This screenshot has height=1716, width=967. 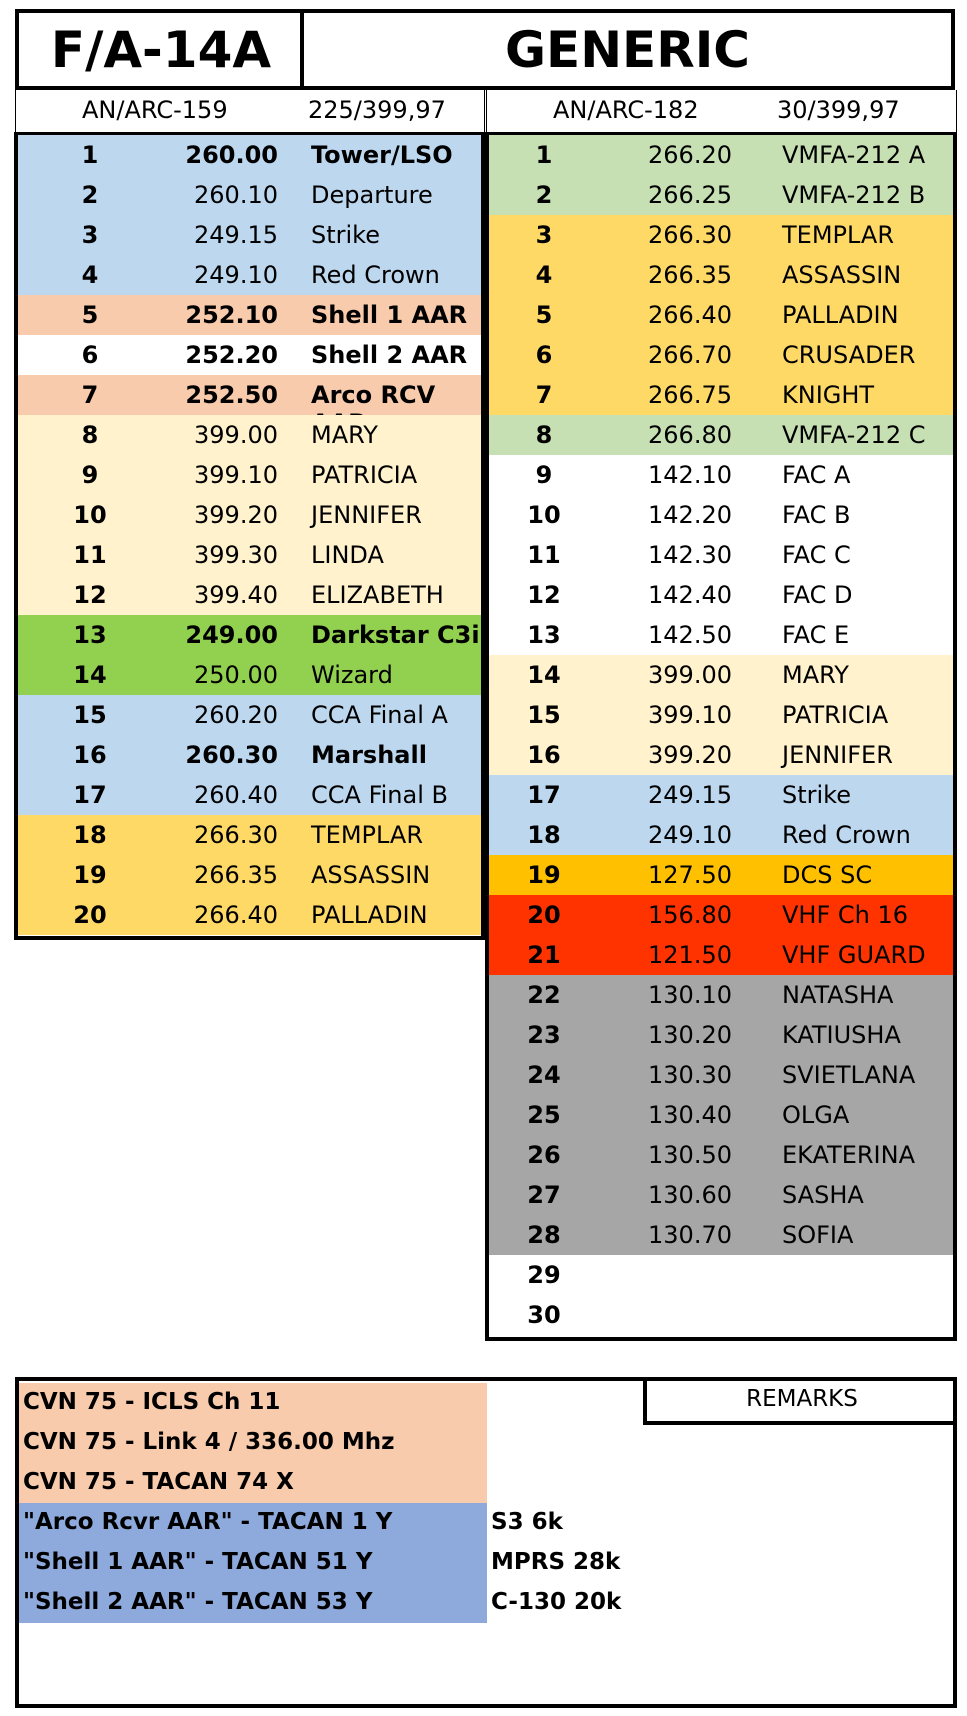 I want to click on preset-row: 11 142.30 FAC C, so click(x=721, y=555).